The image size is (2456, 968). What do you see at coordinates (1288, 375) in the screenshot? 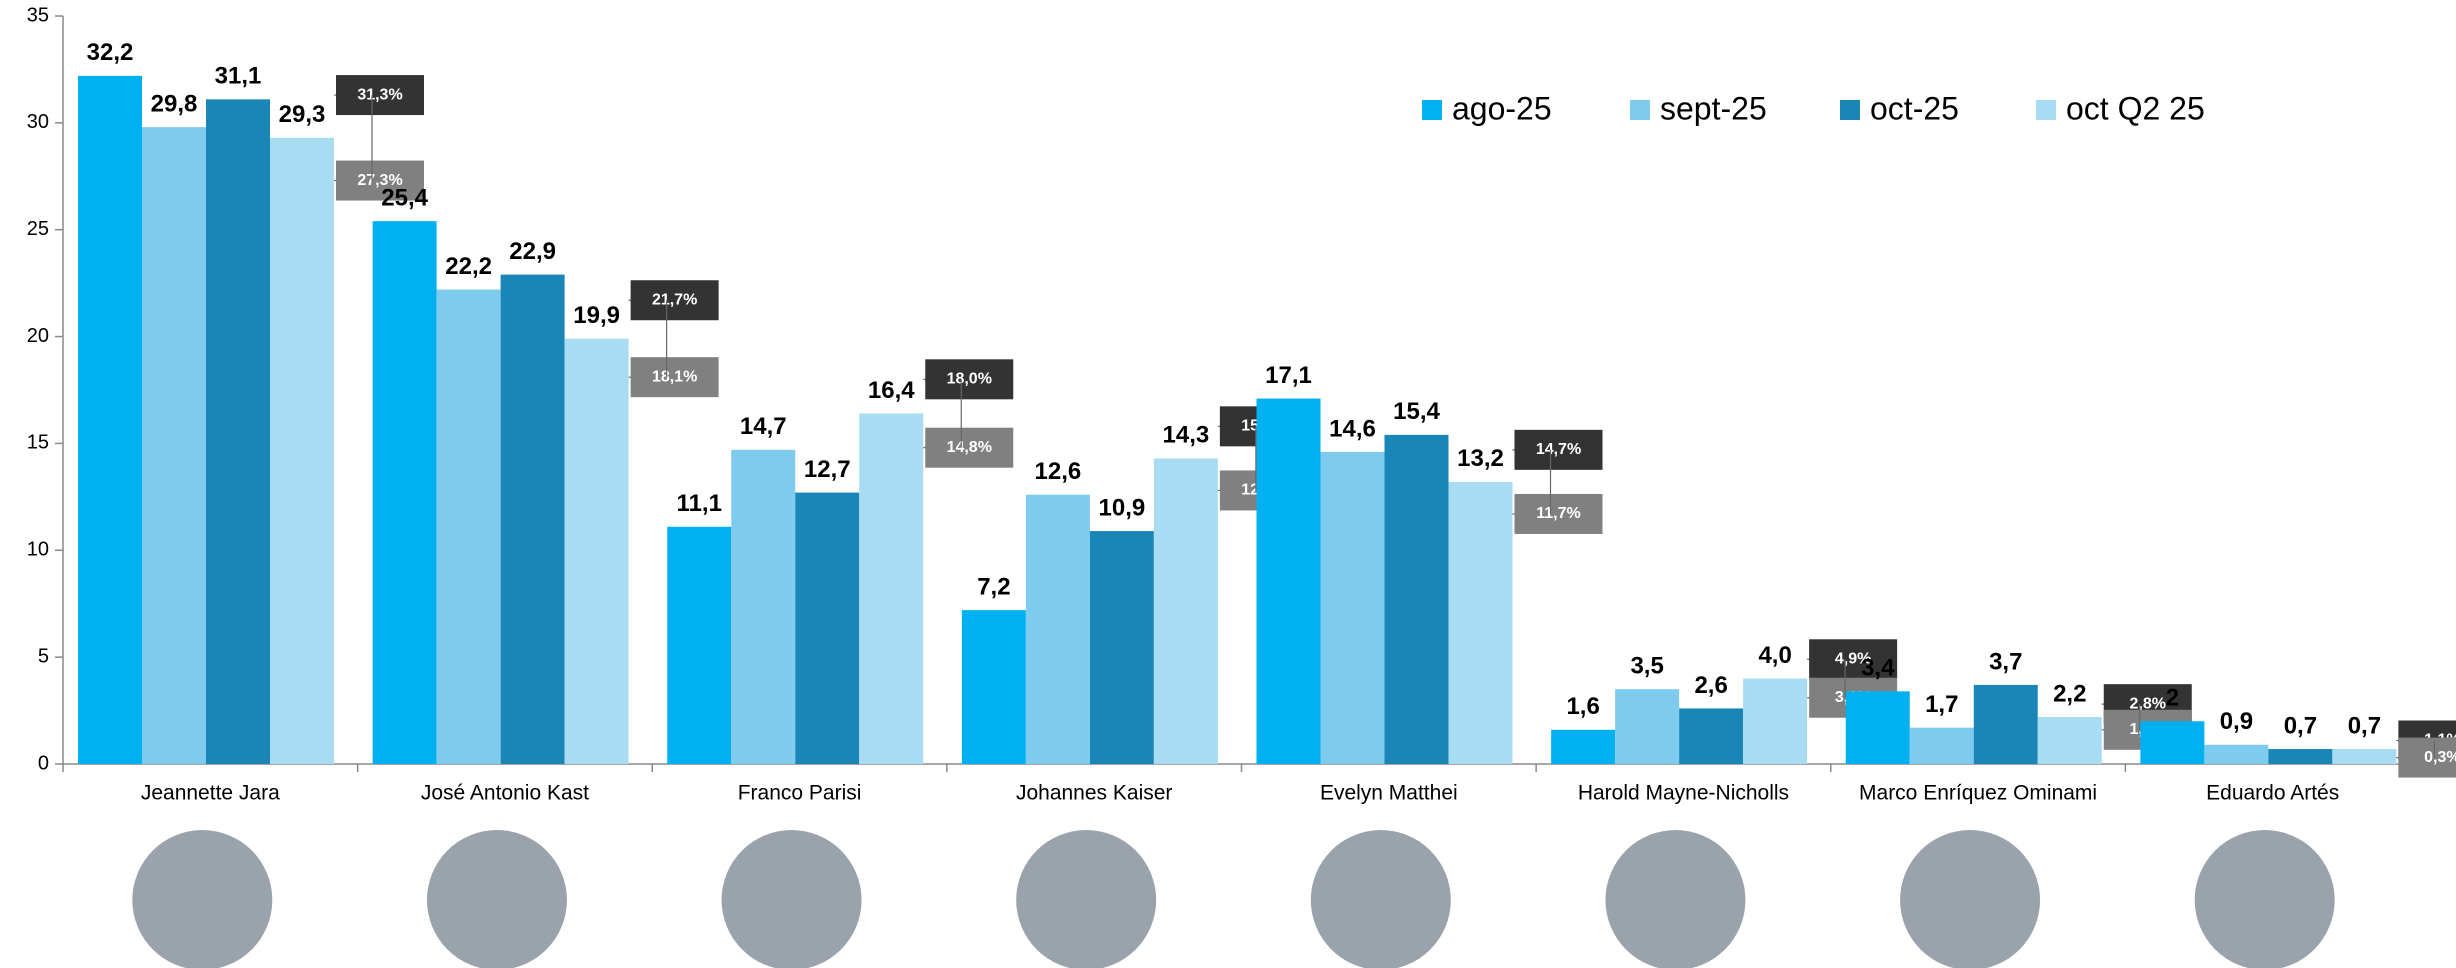
I see `value-label: 17,1` at bounding box center [1288, 375].